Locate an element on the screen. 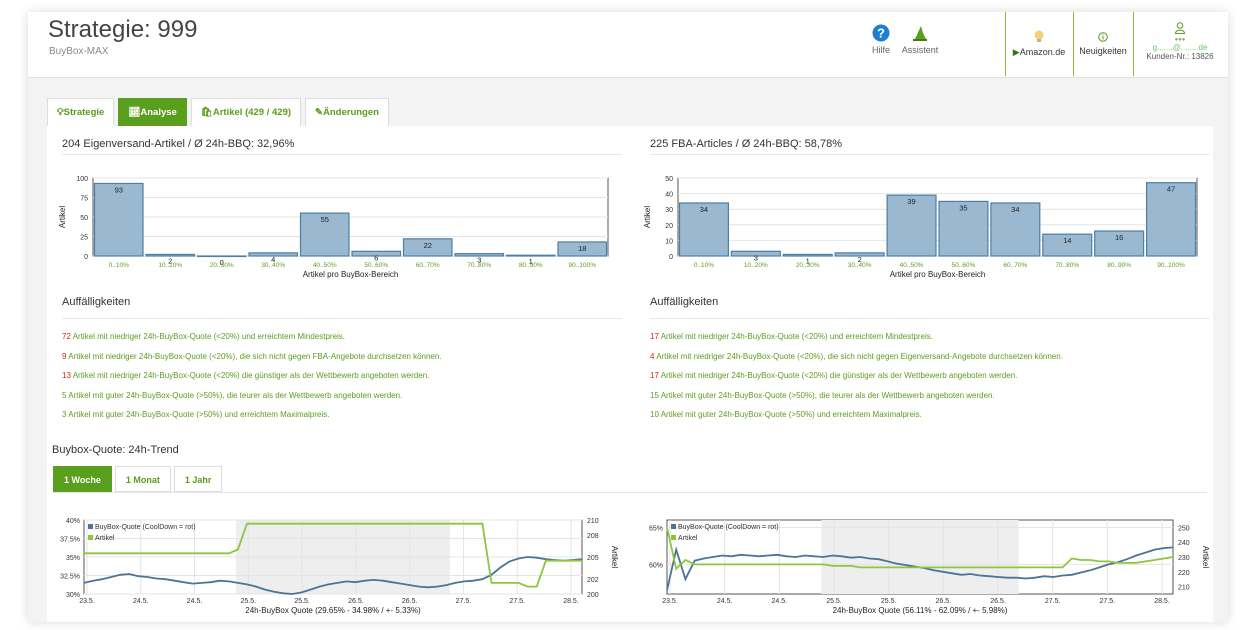 This screenshot has height=630, width=1256. assistant-button: Assistent is located at coordinates (920, 39).